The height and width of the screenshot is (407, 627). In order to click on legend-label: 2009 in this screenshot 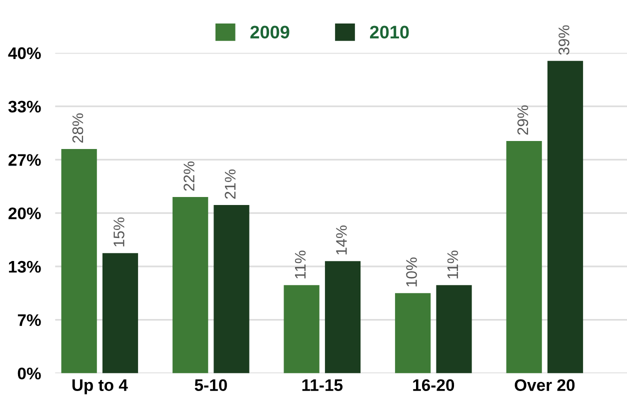, I will do `click(270, 32)`.